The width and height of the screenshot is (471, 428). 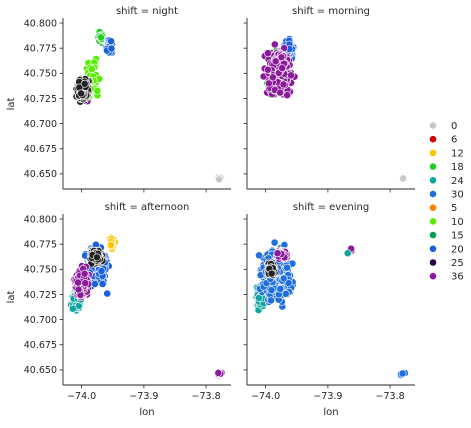 What do you see at coordinates (11, 104) in the screenshot?
I see `y-axis-title-top: lat` at bounding box center [11, 104].